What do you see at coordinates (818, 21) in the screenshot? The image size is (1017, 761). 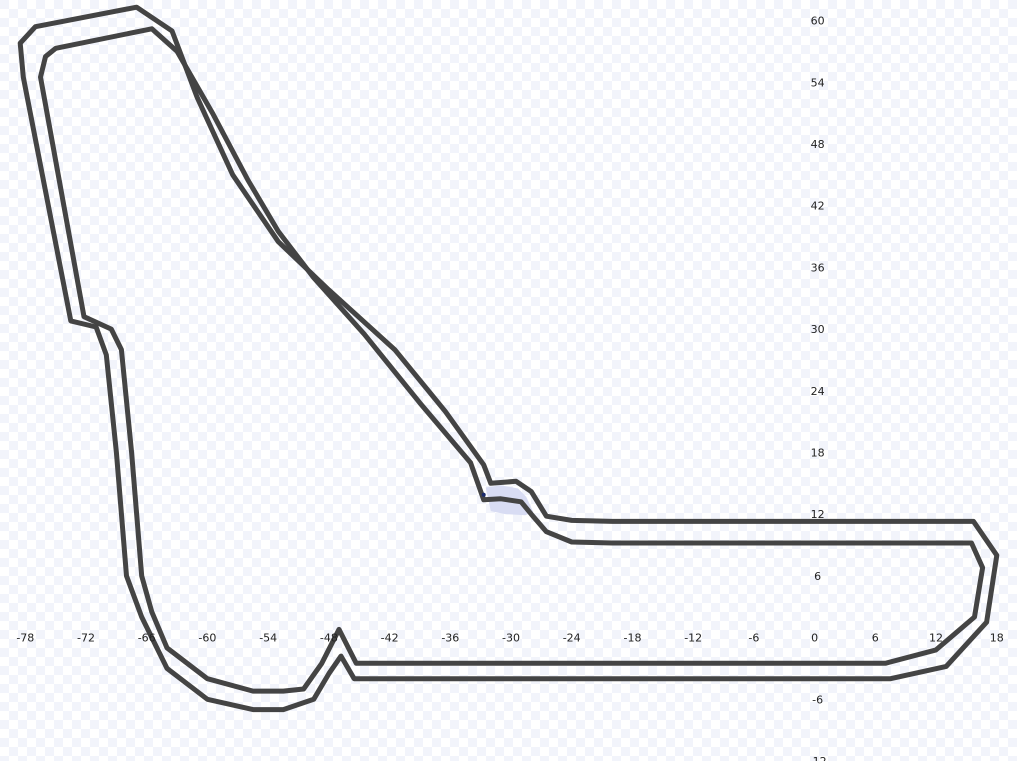 I see `y-tick-label: 60` at bounding box center [818, 21].